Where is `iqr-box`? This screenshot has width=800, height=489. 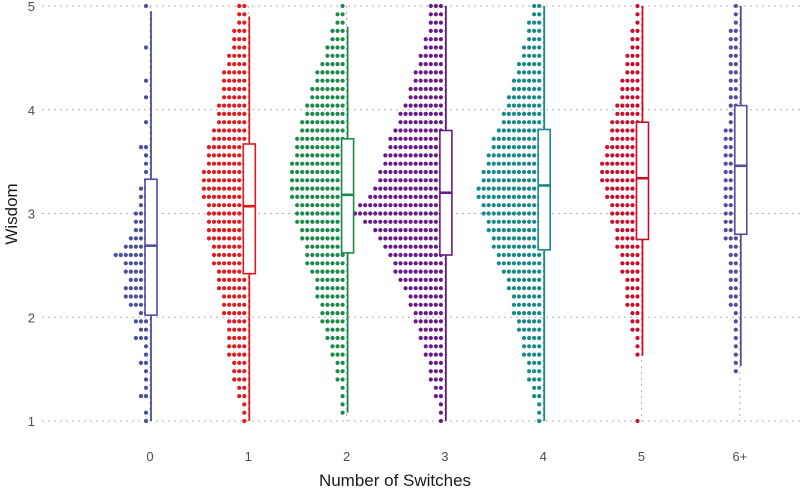 iqr-box is located at coordinates (249, 209).